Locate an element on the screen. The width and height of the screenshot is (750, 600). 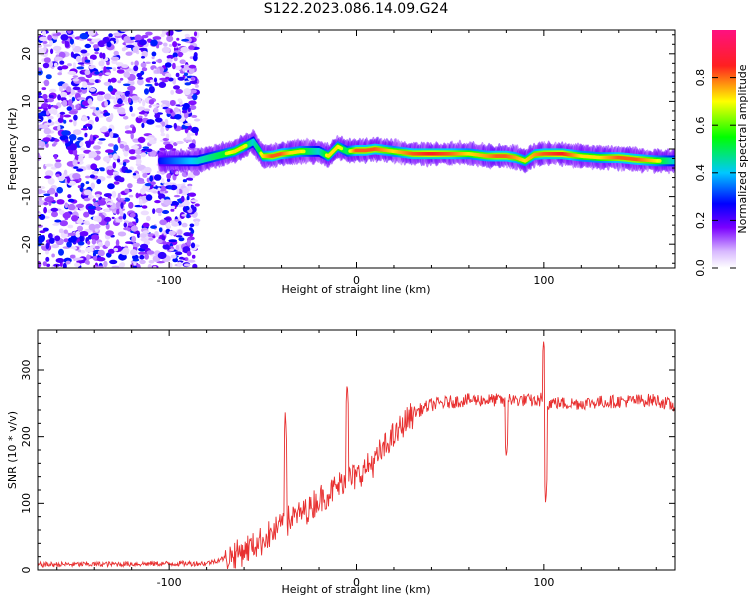
spectrogram-x-tick-label: 100 is located at coordinates (543, 280).